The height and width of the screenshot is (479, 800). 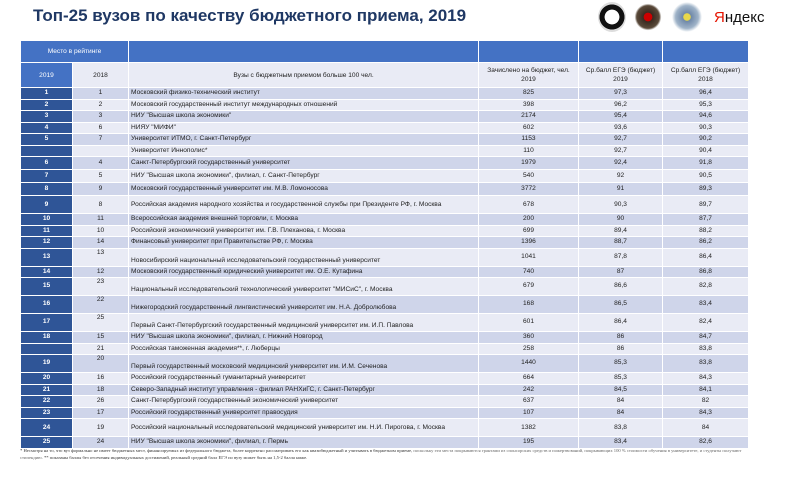 I want to click on rank-2019, so click(x=46, y=348).